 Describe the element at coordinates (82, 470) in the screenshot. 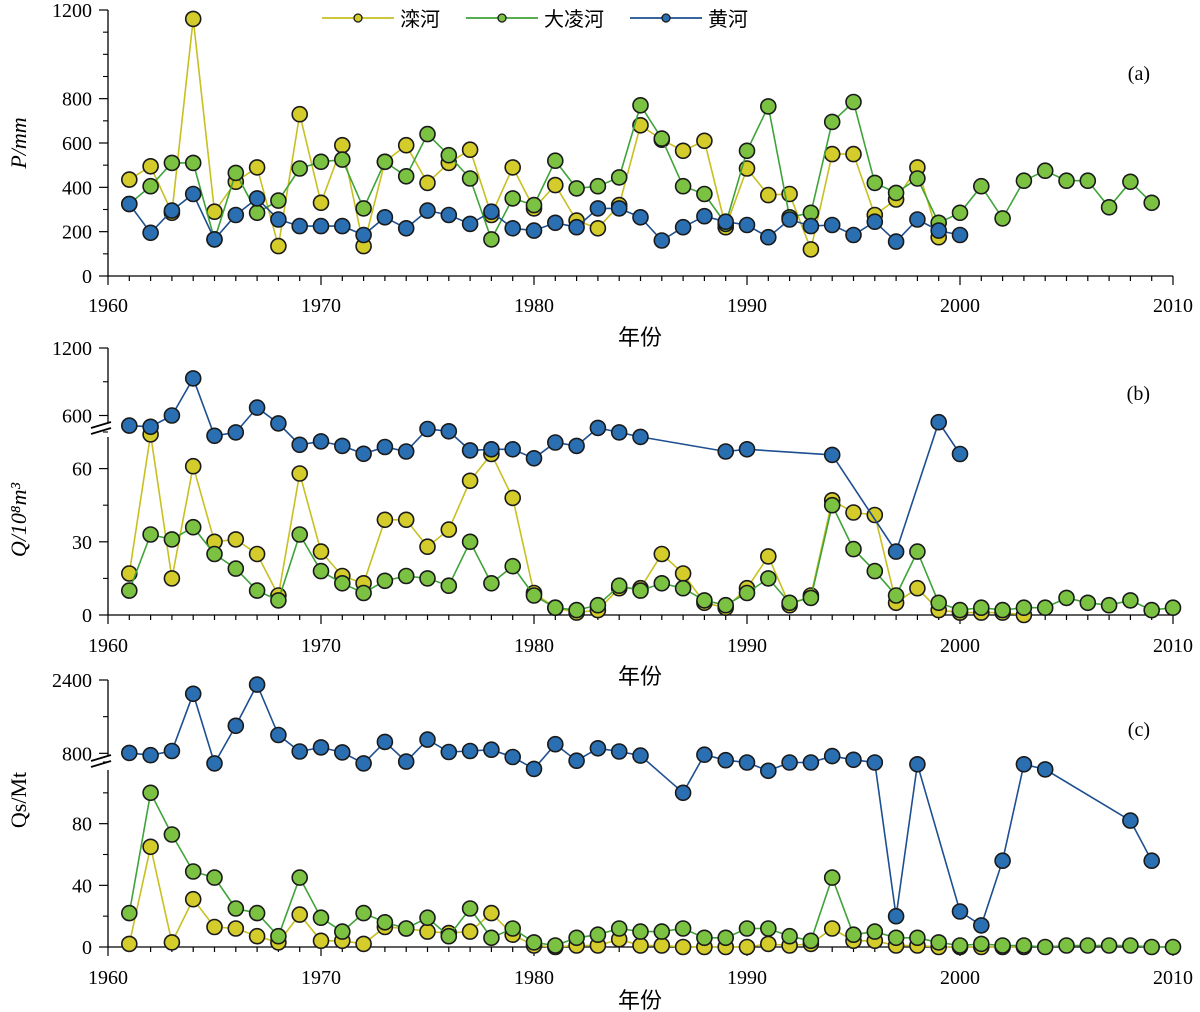

I see `y-tick-label: 60` at that location.